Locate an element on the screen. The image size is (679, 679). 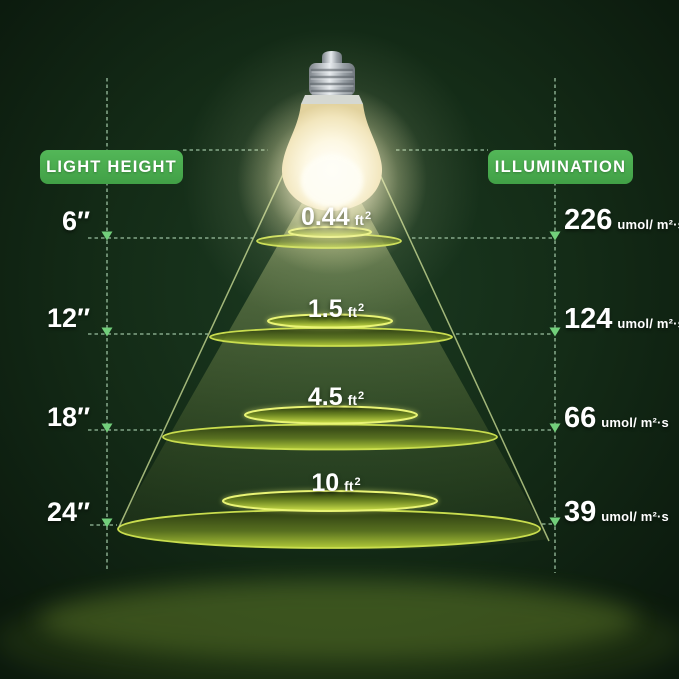
height-label-6in: 6″ is located at coordinates (76, 221).